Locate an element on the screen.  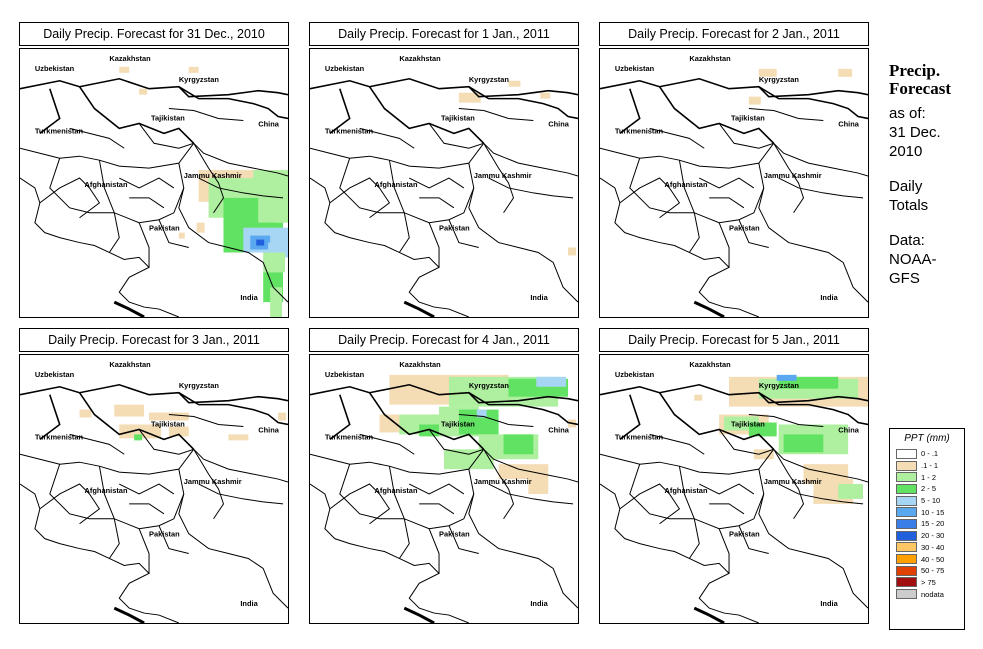
legend-item: .1 - 1 is located at coordinates (927, 466).